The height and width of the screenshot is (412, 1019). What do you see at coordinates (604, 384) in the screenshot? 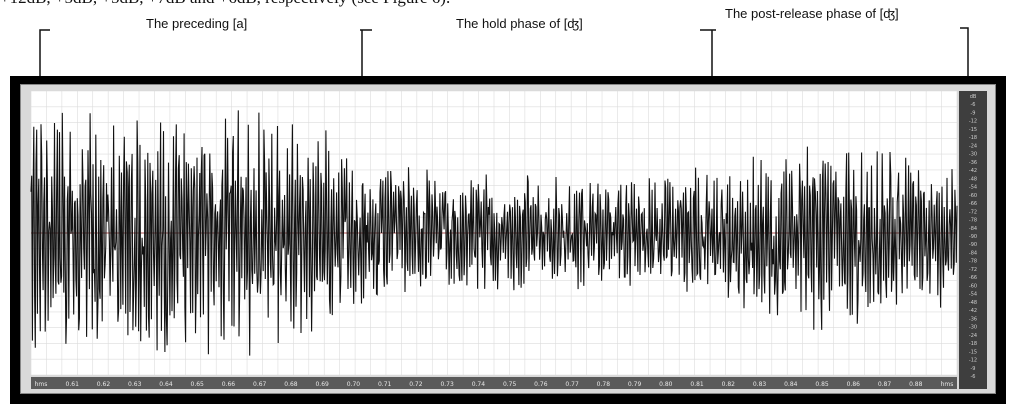
I see `time-tick-label: 0.78` at bounding box center [604, 384].